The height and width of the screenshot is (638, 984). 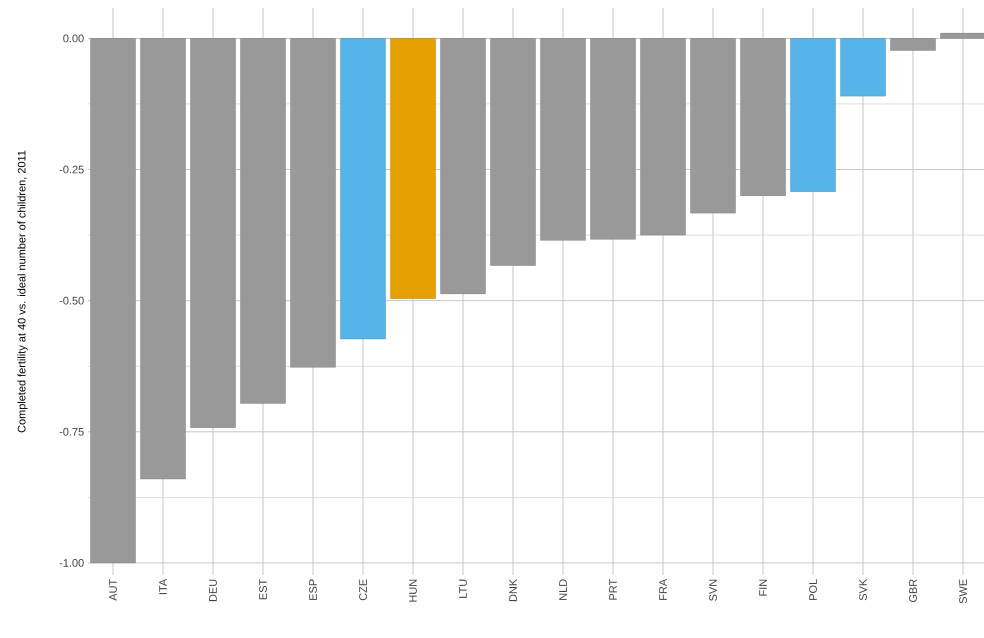 I want to click on y-tick-label: -0.75, so click(x=72, y=432).